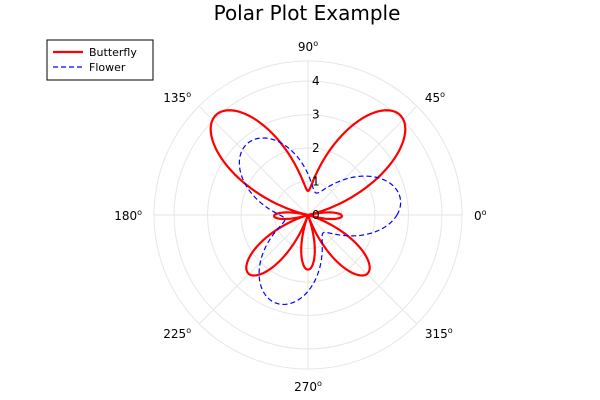 The height and width of the screenshot is (400, 600). I want to click on radial-tick-label-3: 3, so click(316, 115).